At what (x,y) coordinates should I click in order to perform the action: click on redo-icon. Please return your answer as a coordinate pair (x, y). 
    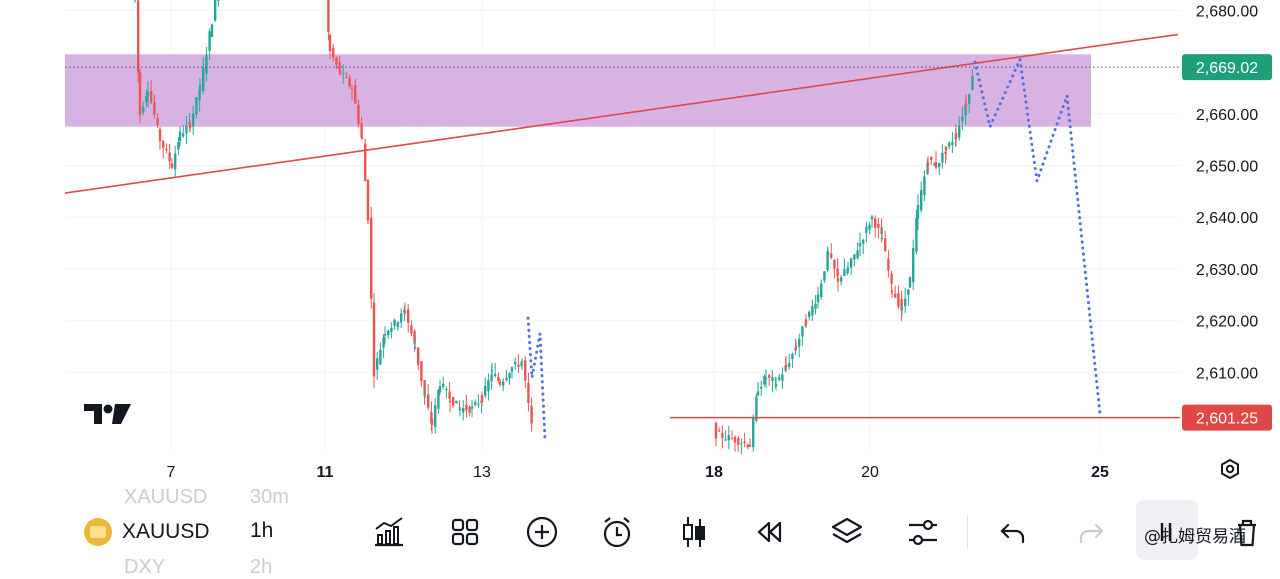
    Looking at the image, I should click on (1091, 532).